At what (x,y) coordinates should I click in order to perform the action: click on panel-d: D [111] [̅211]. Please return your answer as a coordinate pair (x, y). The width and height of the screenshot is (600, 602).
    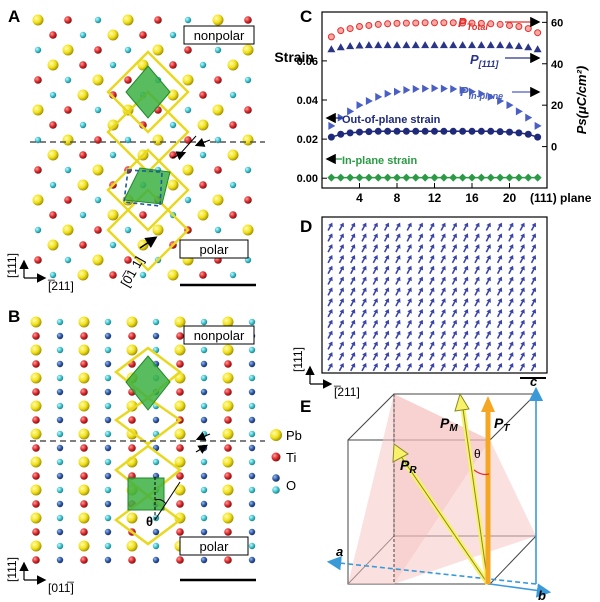
    Looking at the image, I should click on (419, 307).